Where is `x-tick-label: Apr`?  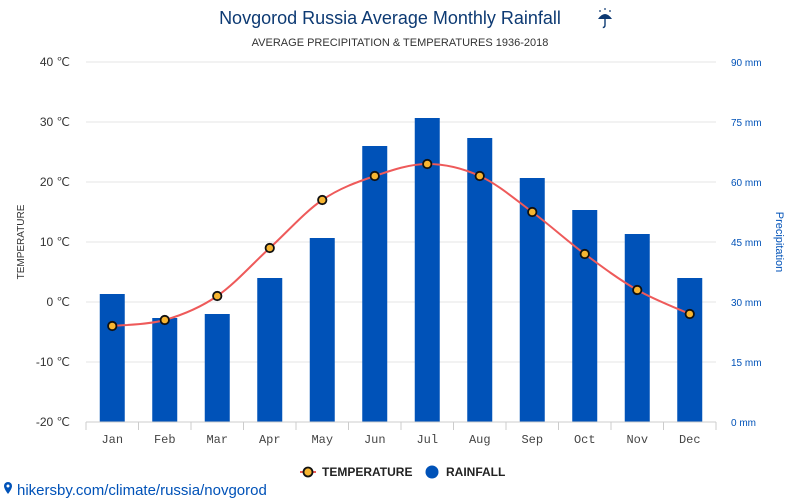 x-tick-label: Apr is located at coordinates (270, 440).